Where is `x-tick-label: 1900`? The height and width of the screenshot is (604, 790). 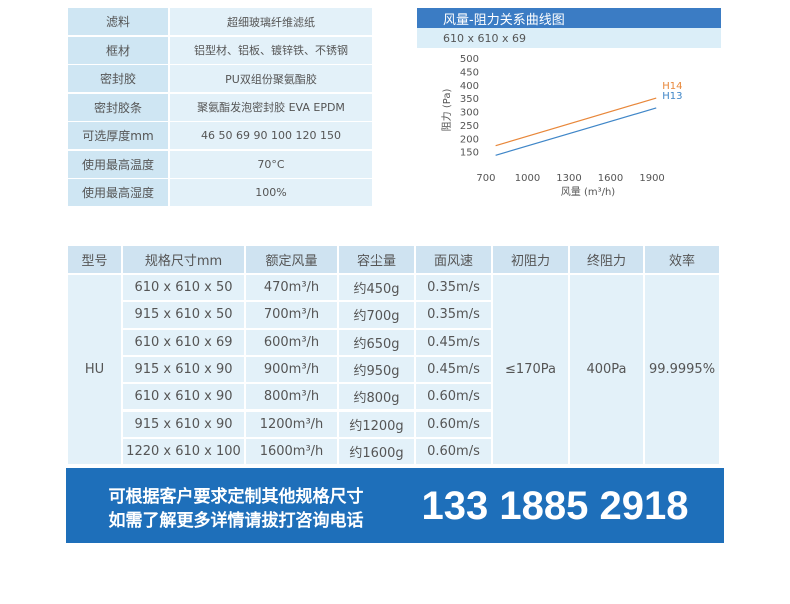
x-tick-label: 1900 is located at coordinates (651, 178).